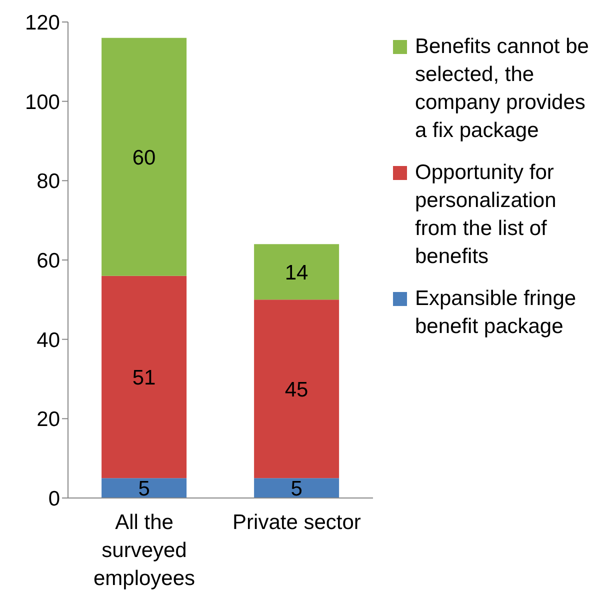 This screenshot has width=595, height=611. What do you see at coordinates (496, 313) in the screenshot?
I see `legend-label: Expansible fringe benefit package` at bounding box center [496, 313].